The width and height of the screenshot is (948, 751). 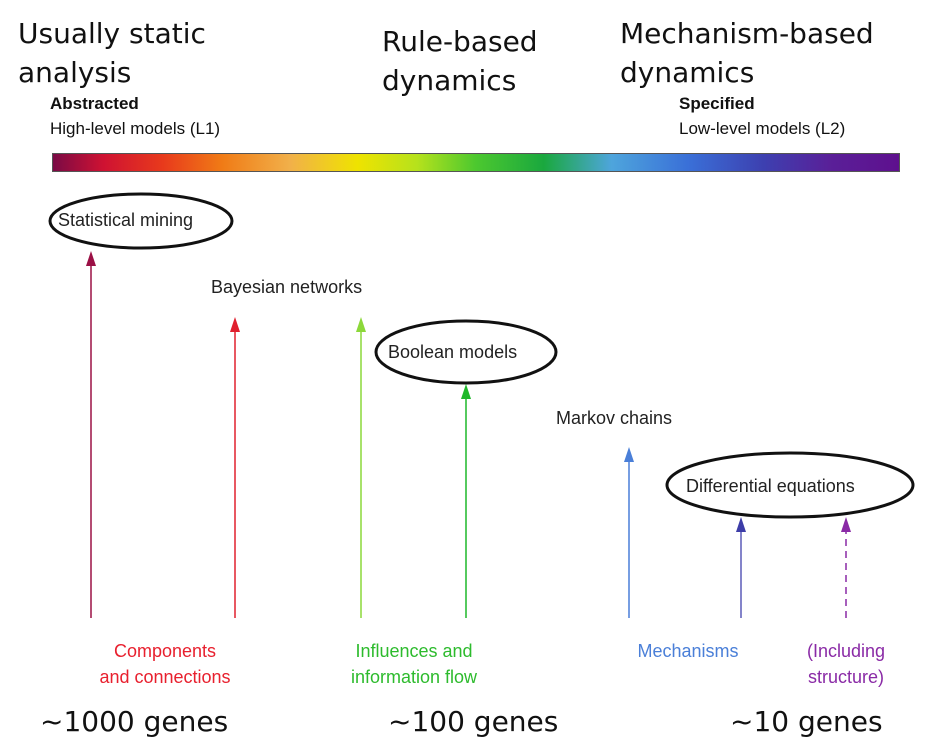 I want to click on genes-10-label: ~10 genes, so click(x=806, y=721).